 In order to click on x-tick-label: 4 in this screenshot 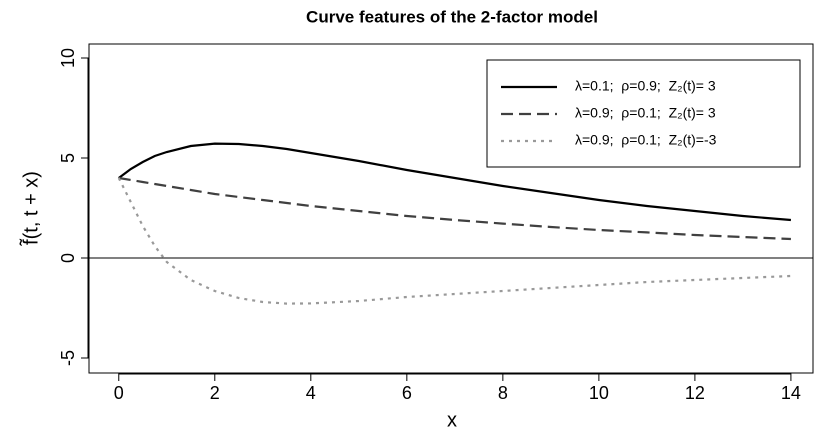, I will do `click(311, 393)`.